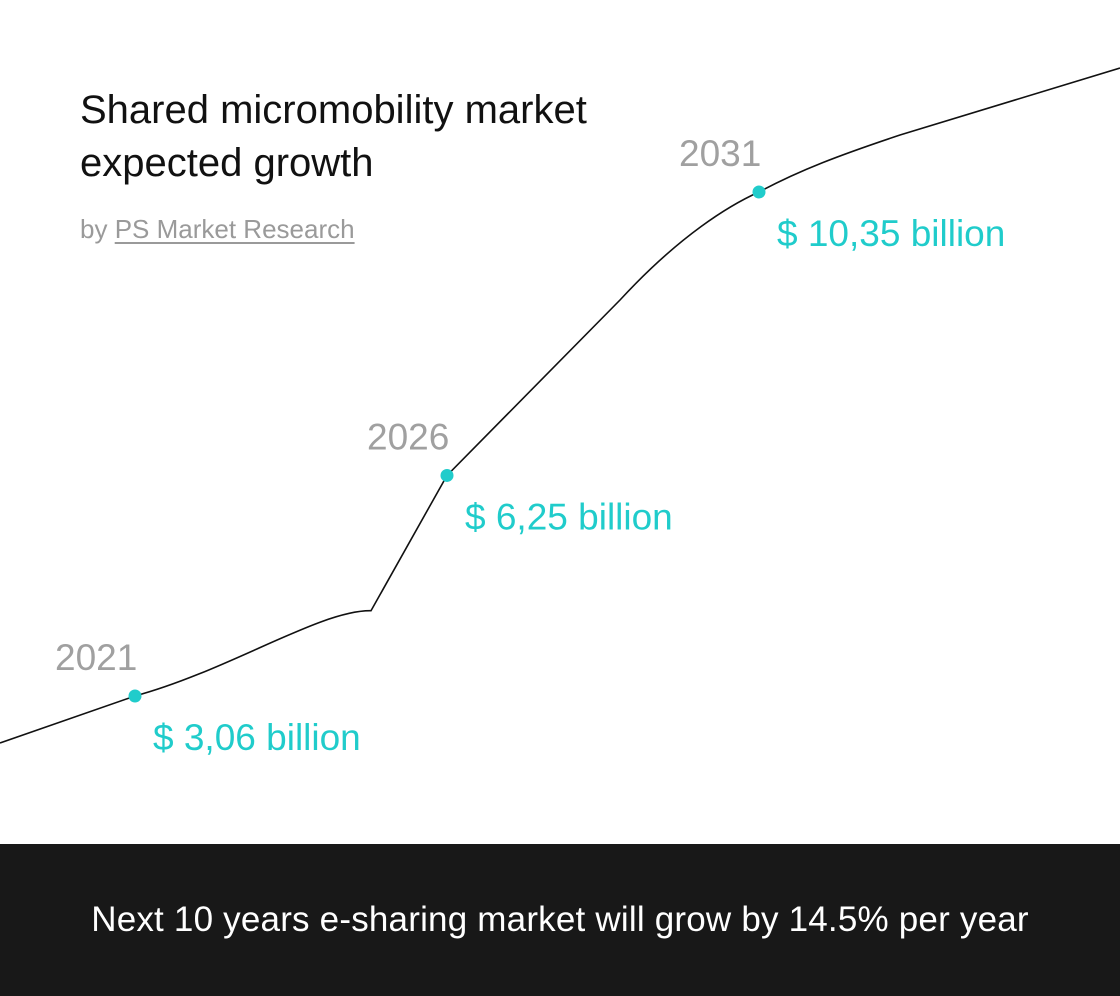 The image size is (1120, 996). Describe the element at coordinates (447, 475) in the screenshot. I see `data-point-2026` at that location.